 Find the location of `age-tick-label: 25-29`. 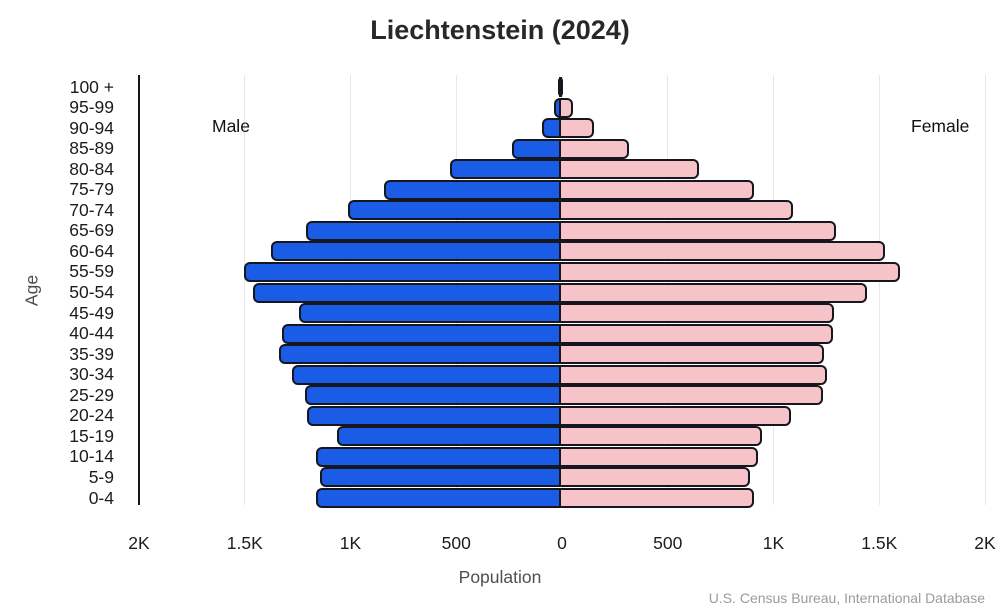

age-tick-label: 25-29 is located at coordinates (91, 394).